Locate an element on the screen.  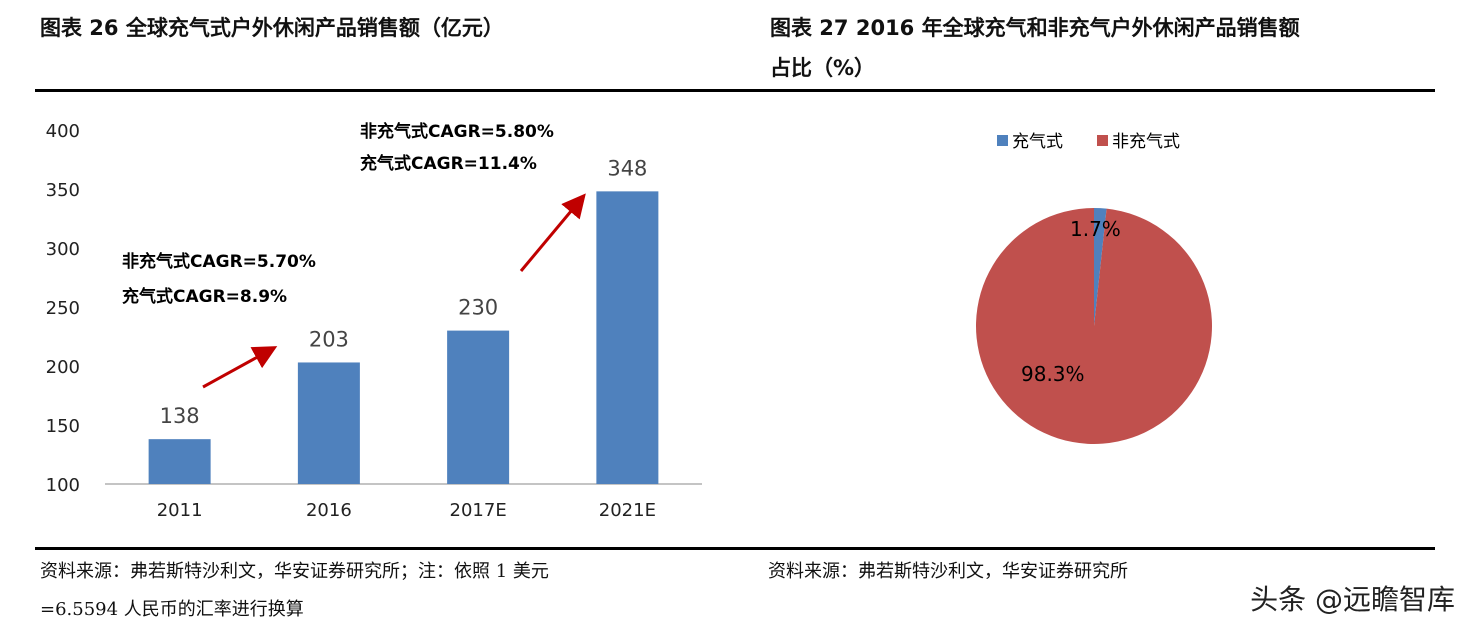
y-tick-label: 100 is located at coordinates (63, 485).